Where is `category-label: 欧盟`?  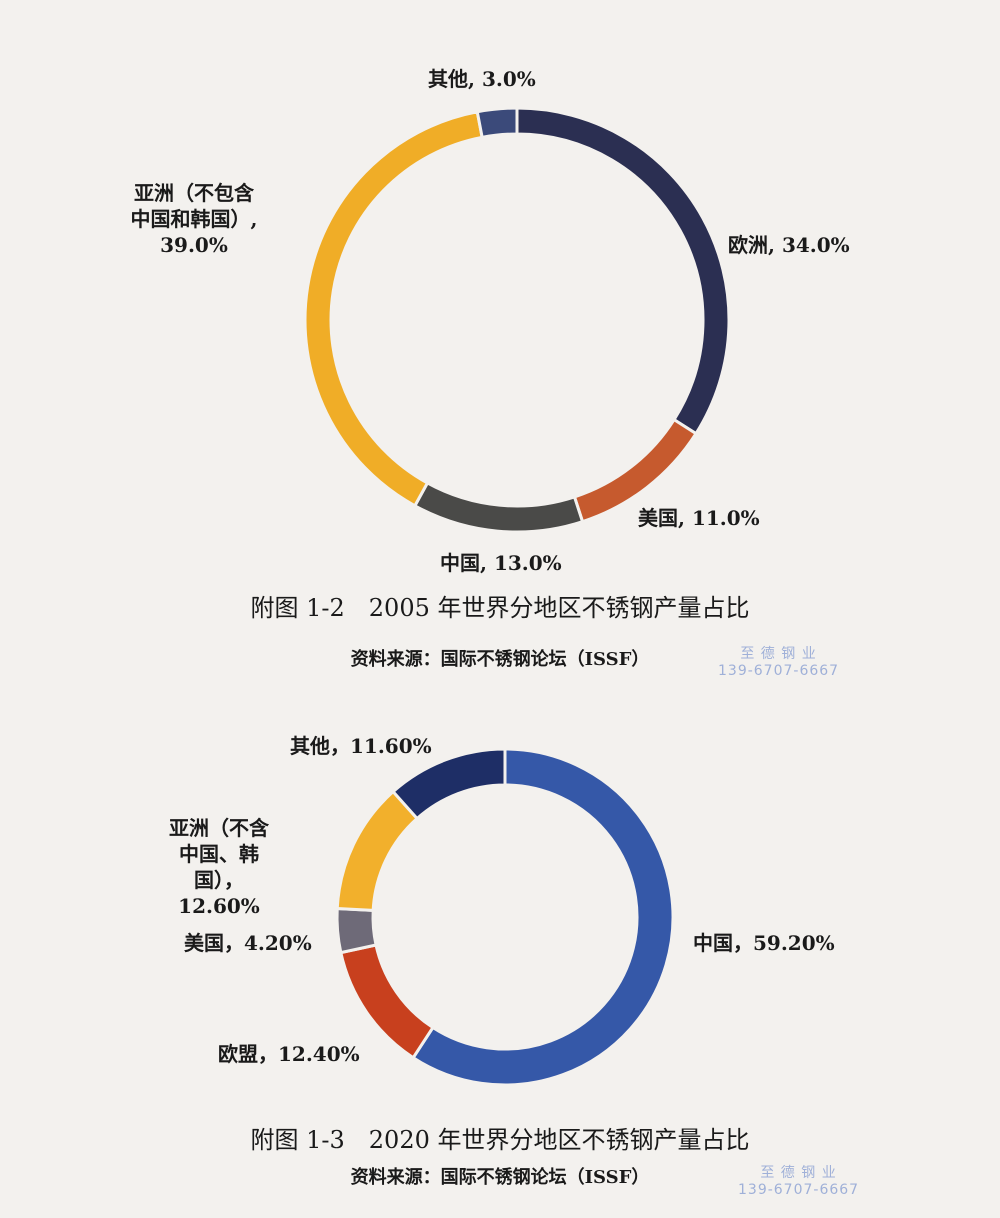 category-label: 欧盟 is located at coordinates (238, 1054).